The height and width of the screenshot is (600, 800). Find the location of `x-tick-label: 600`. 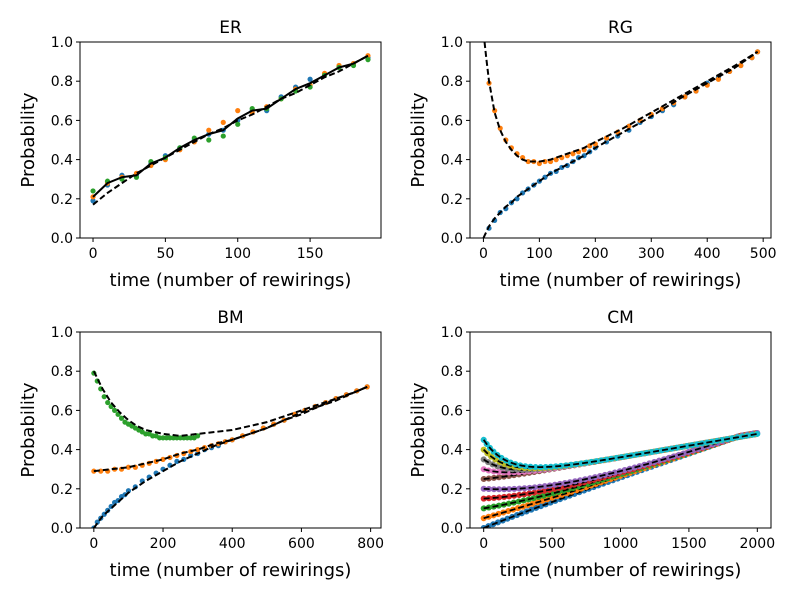

x-tick-label: 600 is located at coordinates (301, 544).